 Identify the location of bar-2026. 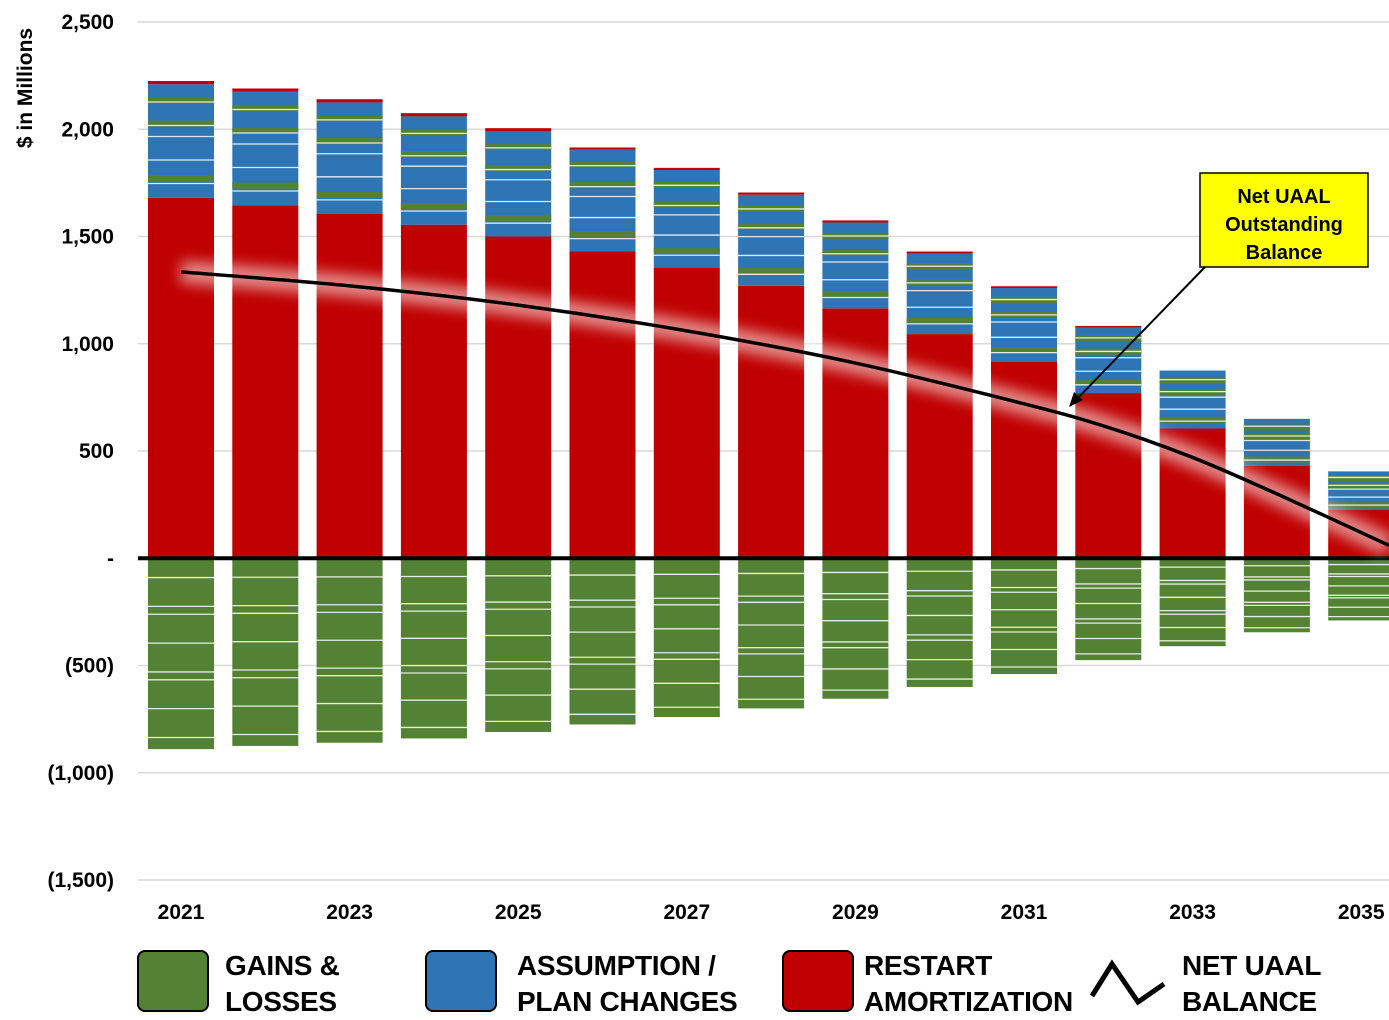
(602, 436).